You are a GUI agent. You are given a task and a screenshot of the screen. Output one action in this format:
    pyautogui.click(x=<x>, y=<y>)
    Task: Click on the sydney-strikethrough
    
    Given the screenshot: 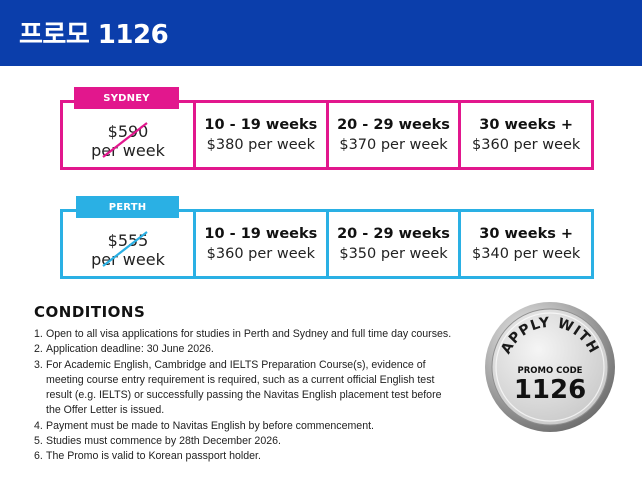 What is the action you would take?
    pyautogui.click(x=125, y=140)
    